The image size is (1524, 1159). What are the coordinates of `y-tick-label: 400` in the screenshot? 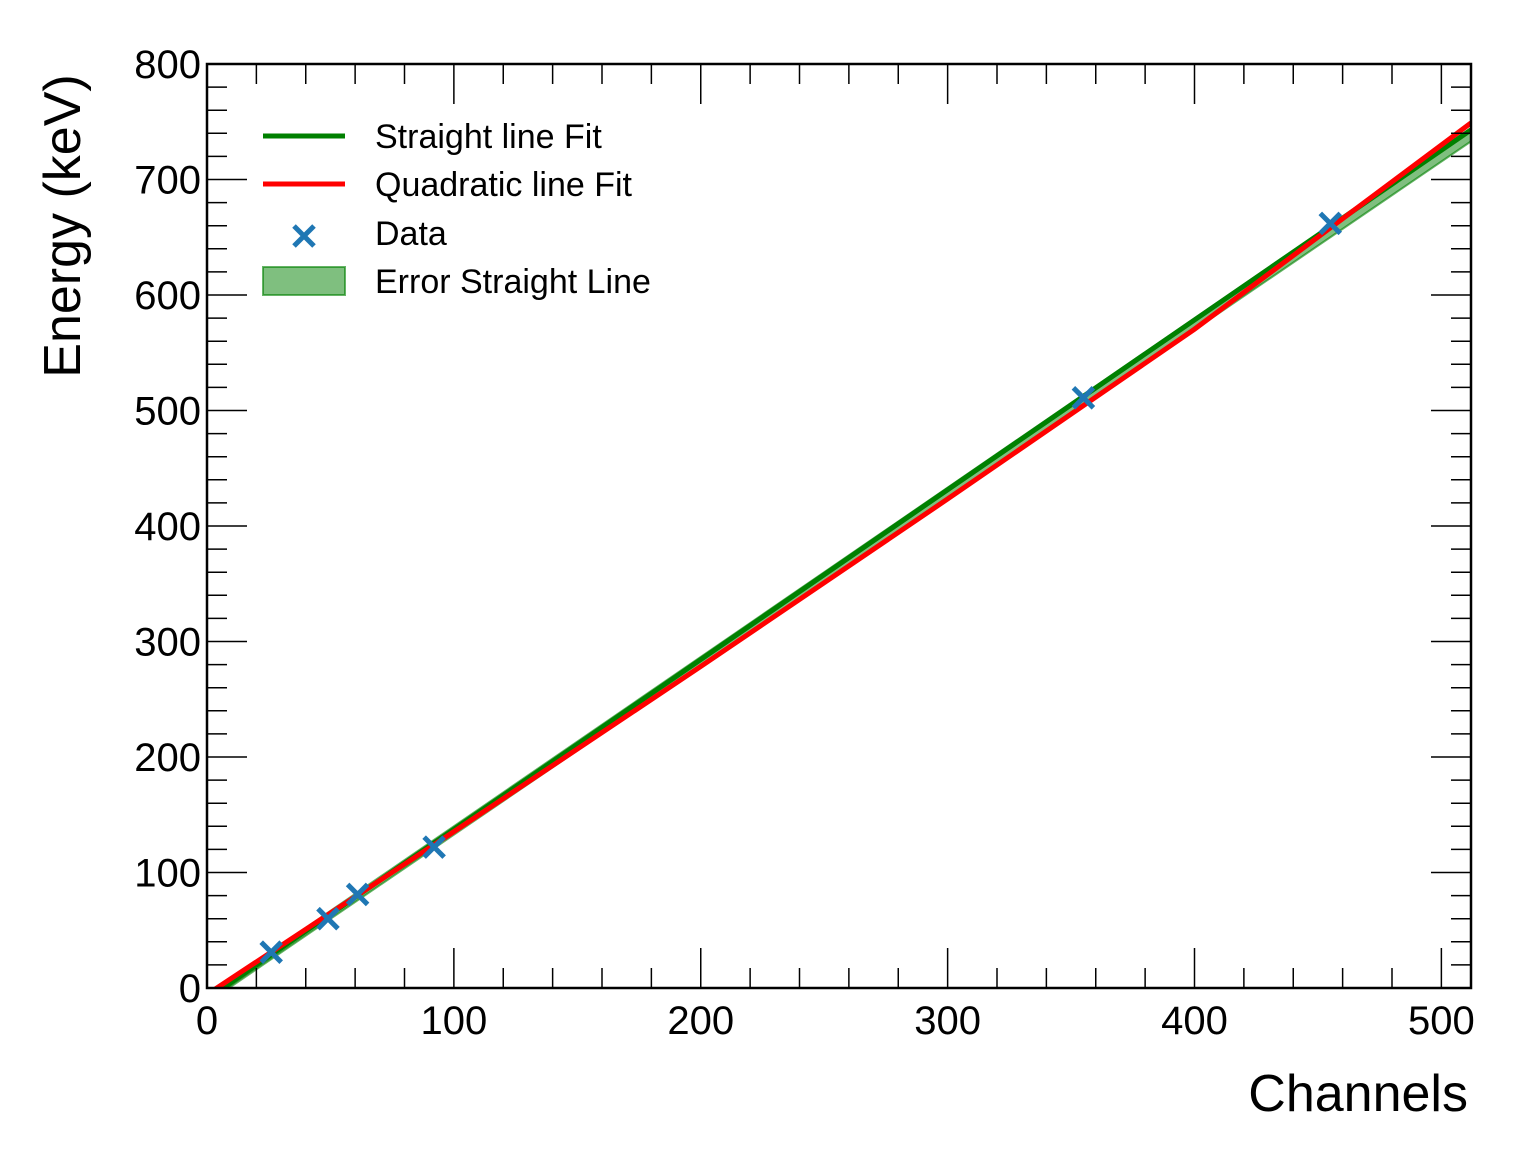 It's located at (167, 527).